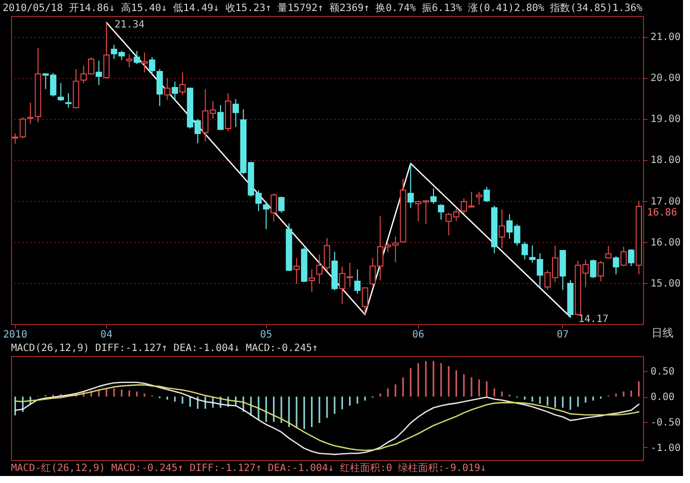  What do you see at coordinates (665, 448) in the screenshot?
I see `y-tick-label: -1.00` at bounding box center [665, 448].